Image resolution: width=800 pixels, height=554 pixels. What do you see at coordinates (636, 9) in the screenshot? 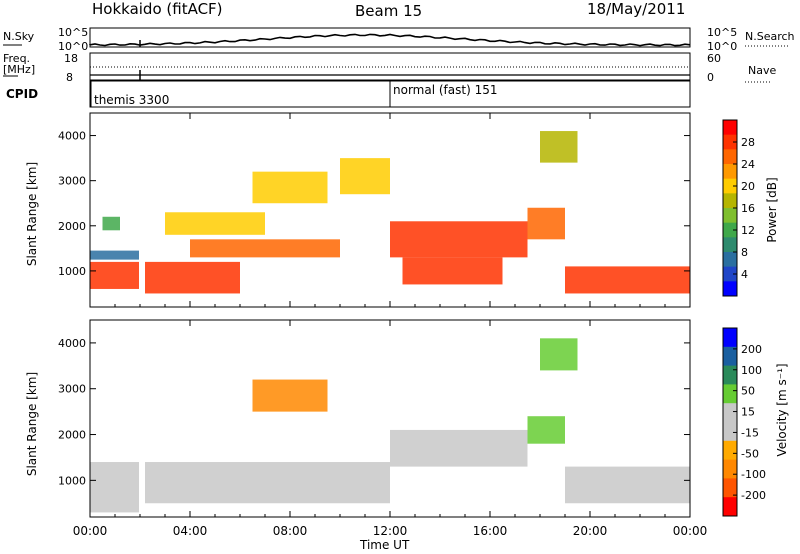
I see `date-title: 18/May/2011` at bounding box center [636, 9].